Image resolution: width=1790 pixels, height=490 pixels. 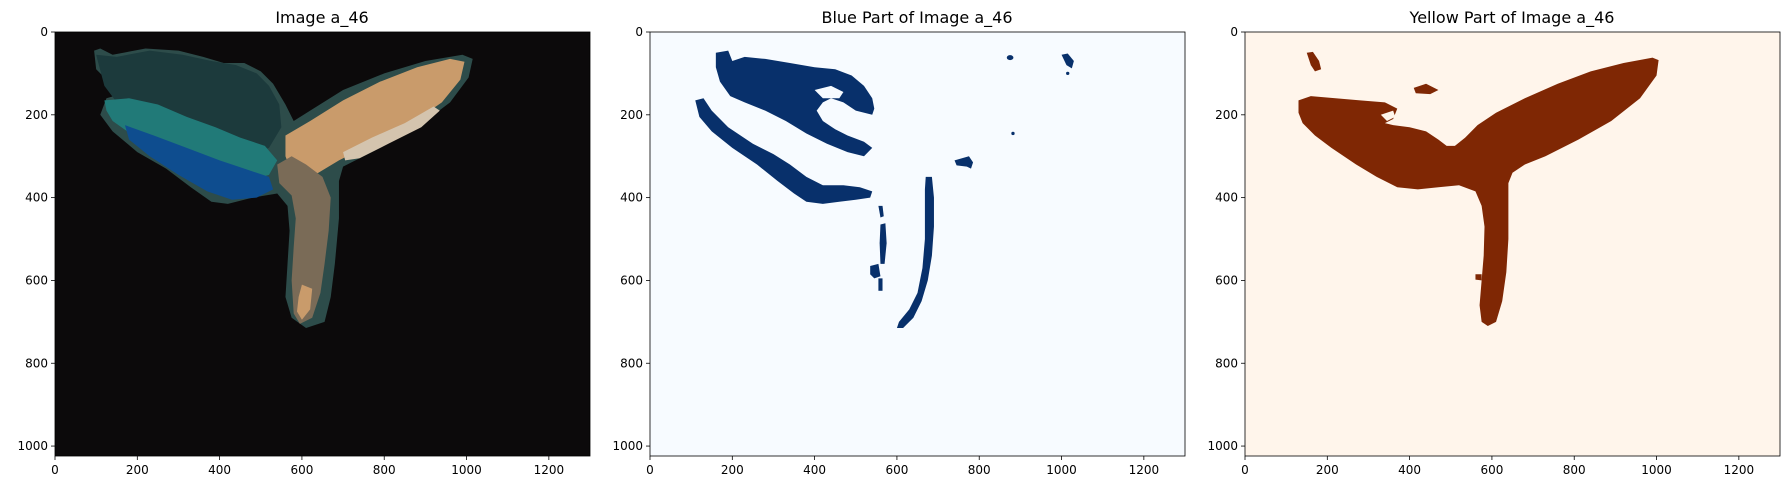 What do you see at coordinates (304, 302) in the screenshot?
I see `shape-tan-tip` at bounding box center [304, 302].